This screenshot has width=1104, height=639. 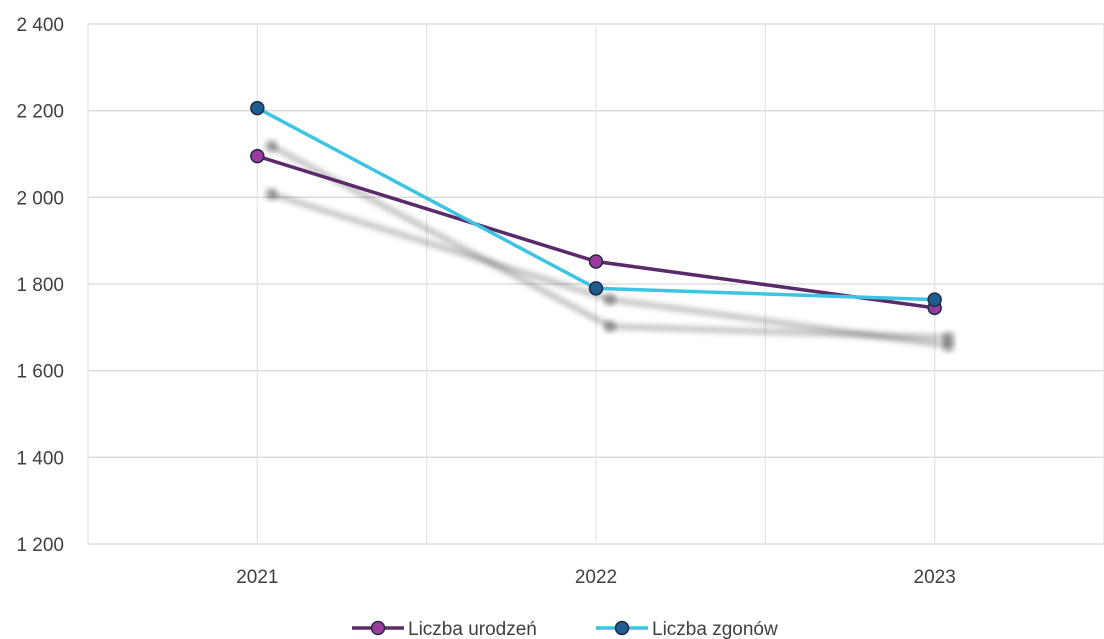 I want to click on y-tick-label: 1 800, so click(x=40, y=285).